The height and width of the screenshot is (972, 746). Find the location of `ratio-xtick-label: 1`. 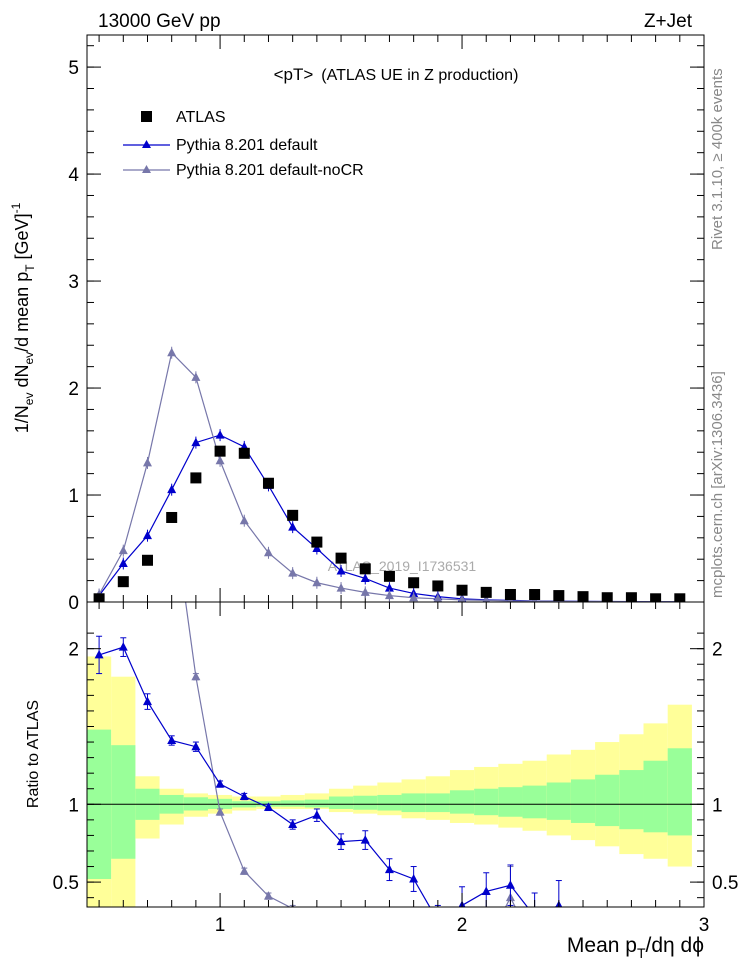

ratio-xtick-label: 1 is located at coordinates (220, 925).